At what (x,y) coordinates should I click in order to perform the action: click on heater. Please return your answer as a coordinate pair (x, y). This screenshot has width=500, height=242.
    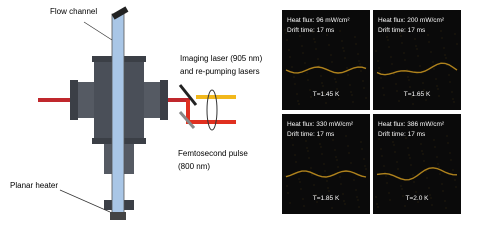
    Looking at the image, I should click on (118, 216).